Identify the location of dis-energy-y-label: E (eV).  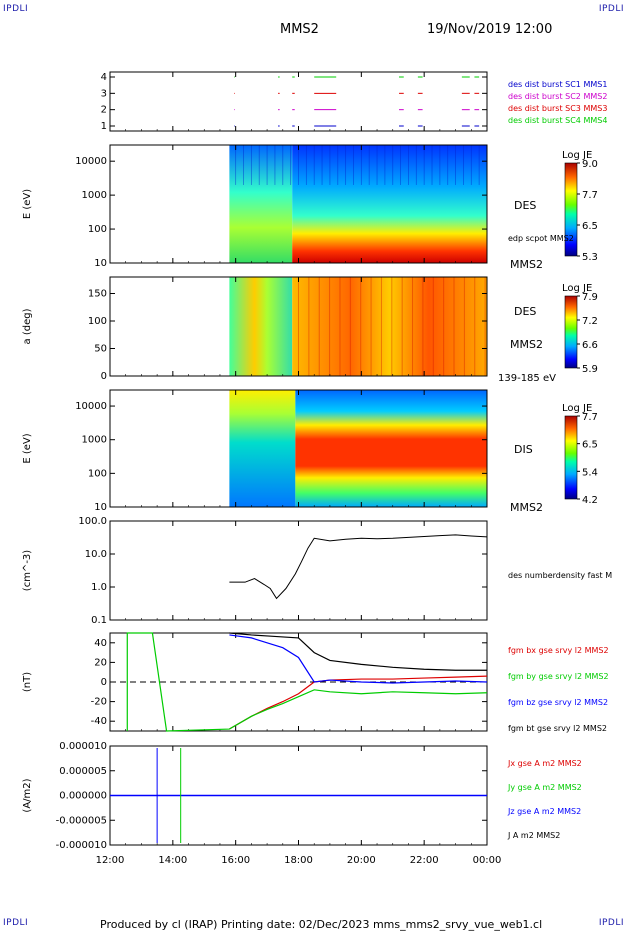
(27, 448).